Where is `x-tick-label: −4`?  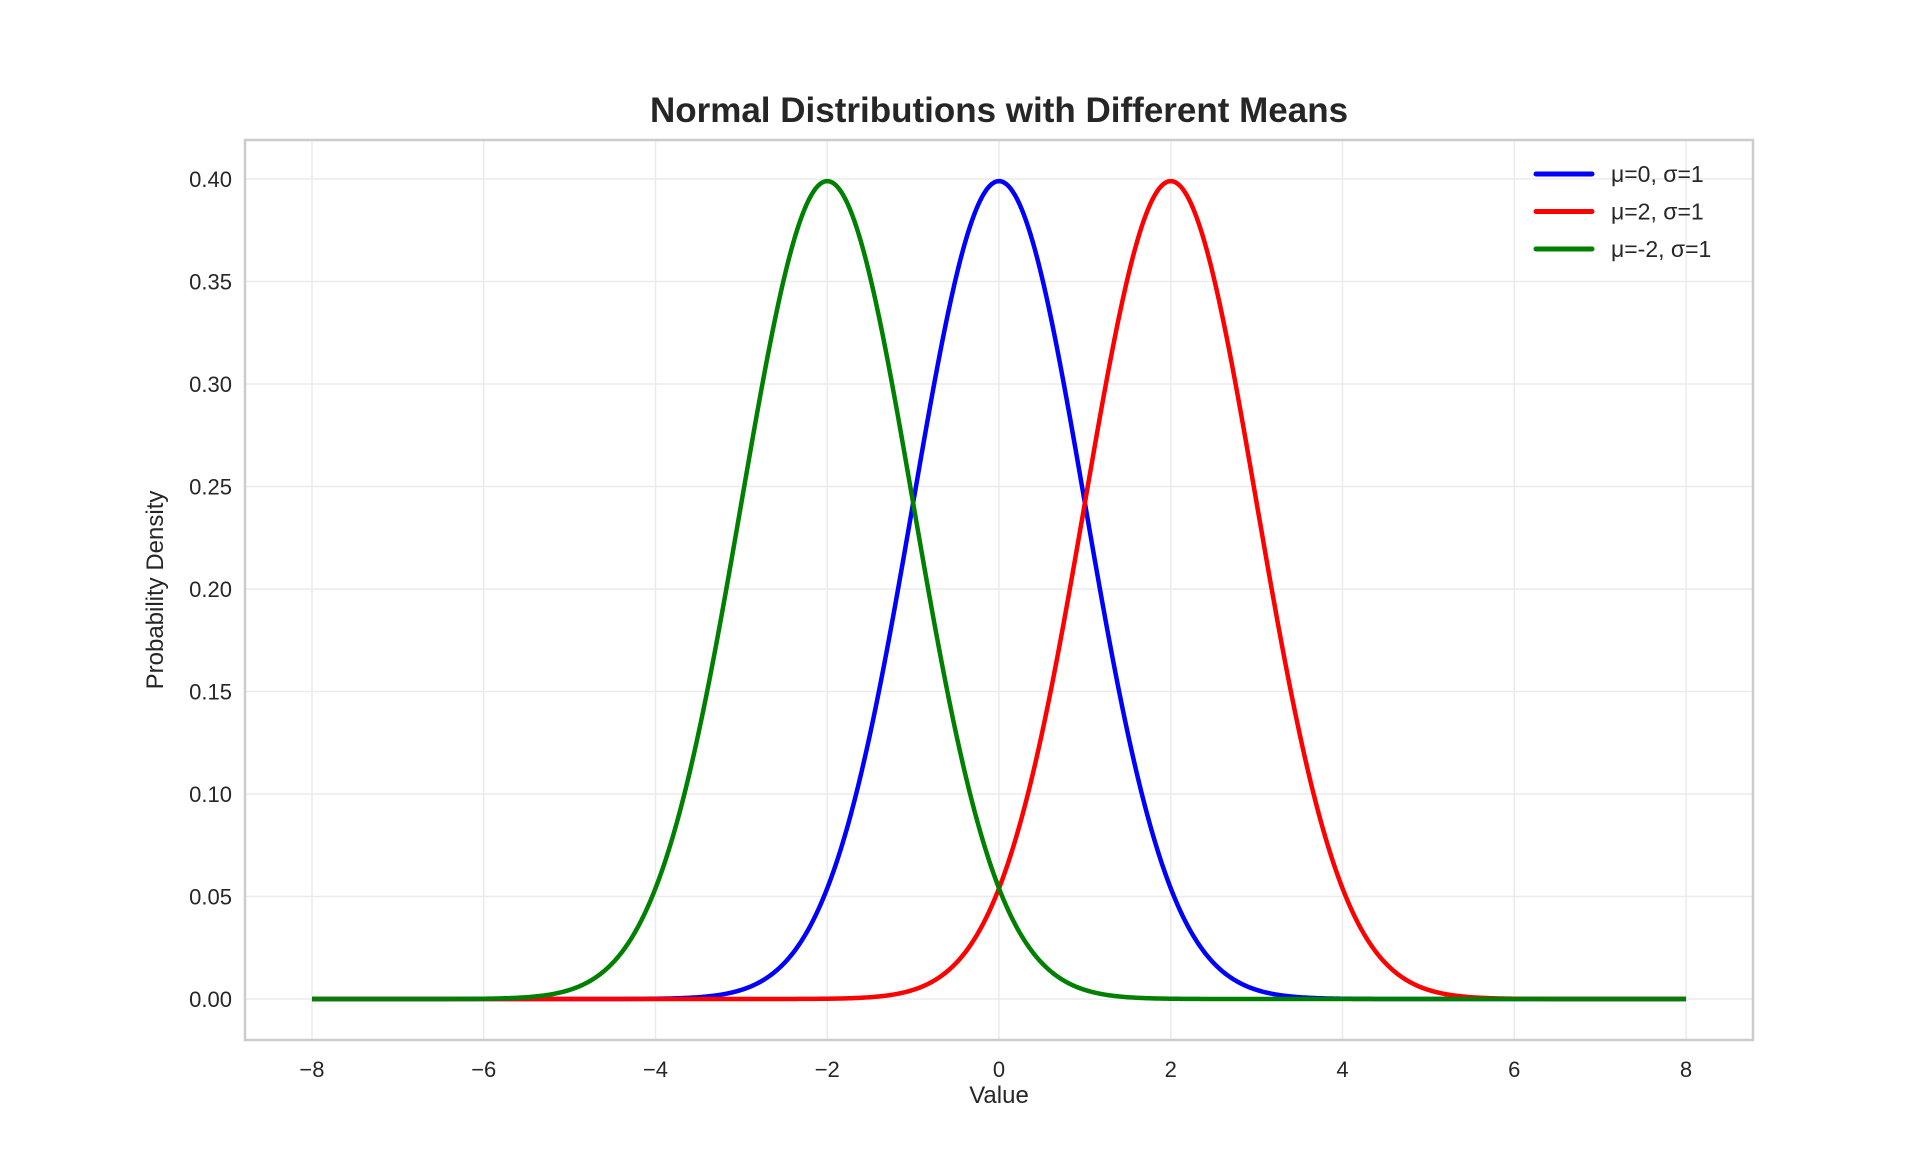 x-tick-label: −4 is located at coordinates (655, 1069).